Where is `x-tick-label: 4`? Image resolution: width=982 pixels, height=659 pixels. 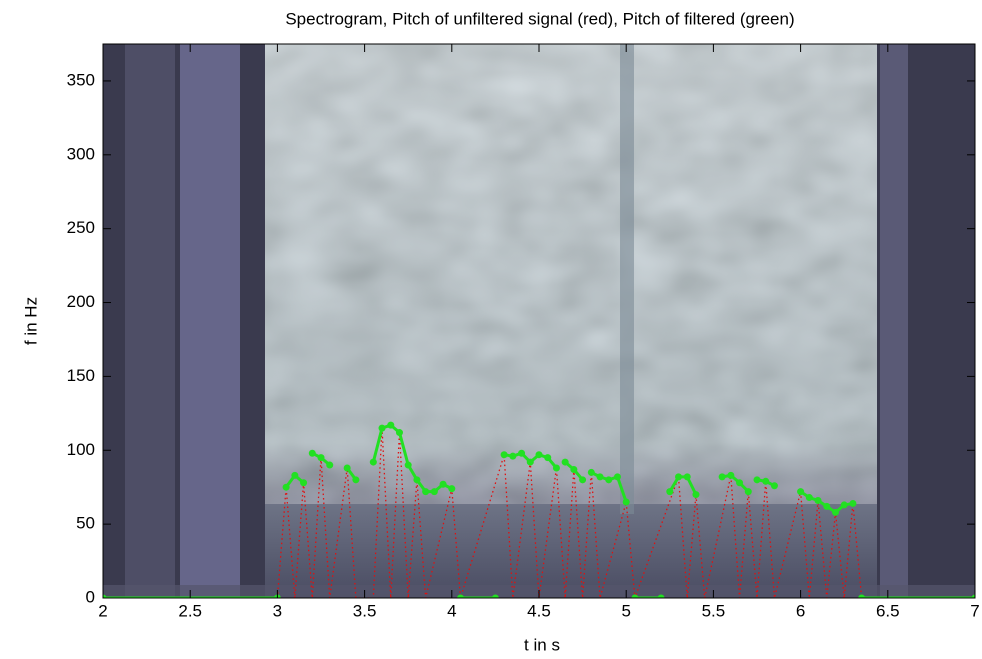 x-tick-label: 4 is located at coordinates (451, 610).